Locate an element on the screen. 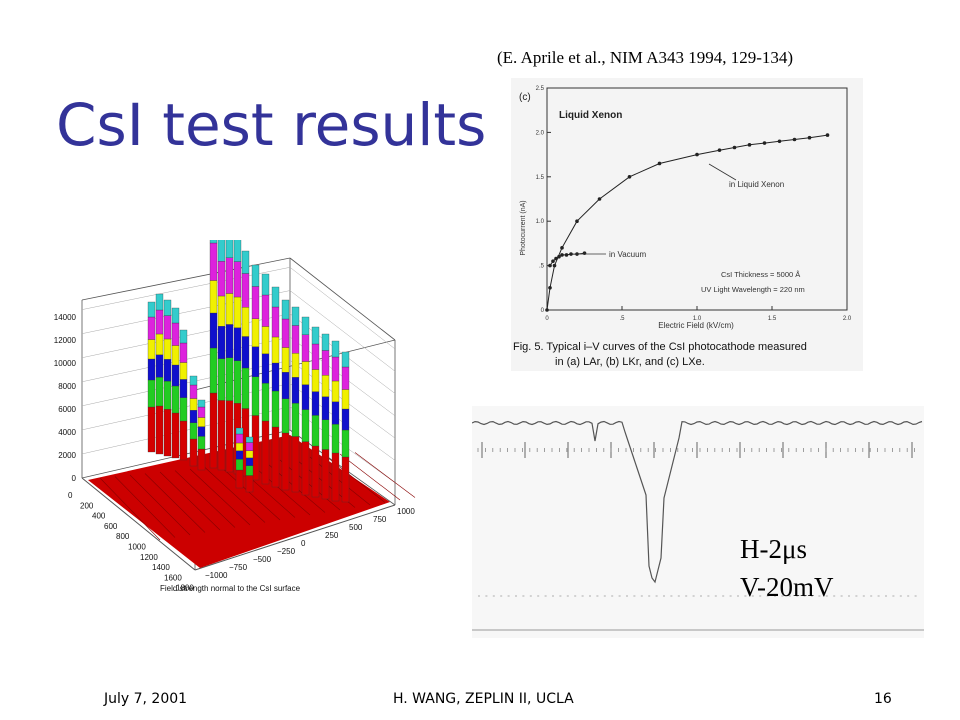  wavelength-note: UV Light Wavelength = 220 nm is located at coordinates (753, 289).